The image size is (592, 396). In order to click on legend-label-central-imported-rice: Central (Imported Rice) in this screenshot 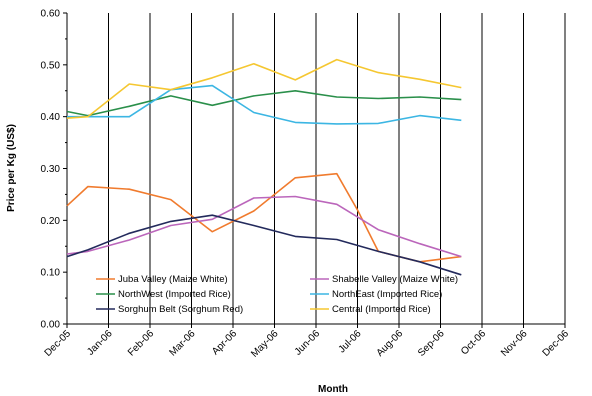, I will do `click(381, 309)`.